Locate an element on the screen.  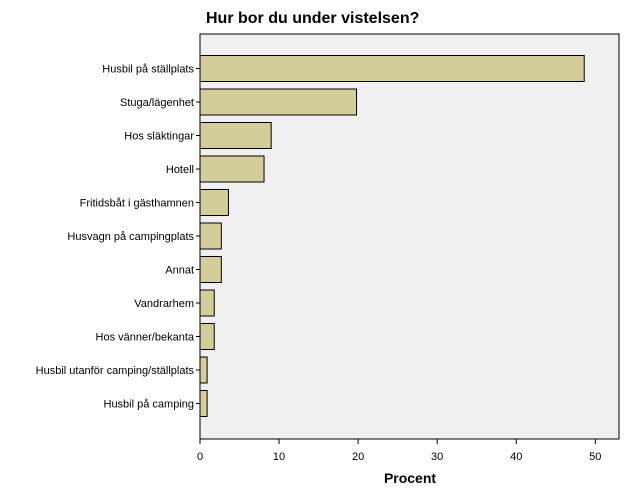
category-label: Husbil utanför camping/ställplats is located at coordinates (115, 371).